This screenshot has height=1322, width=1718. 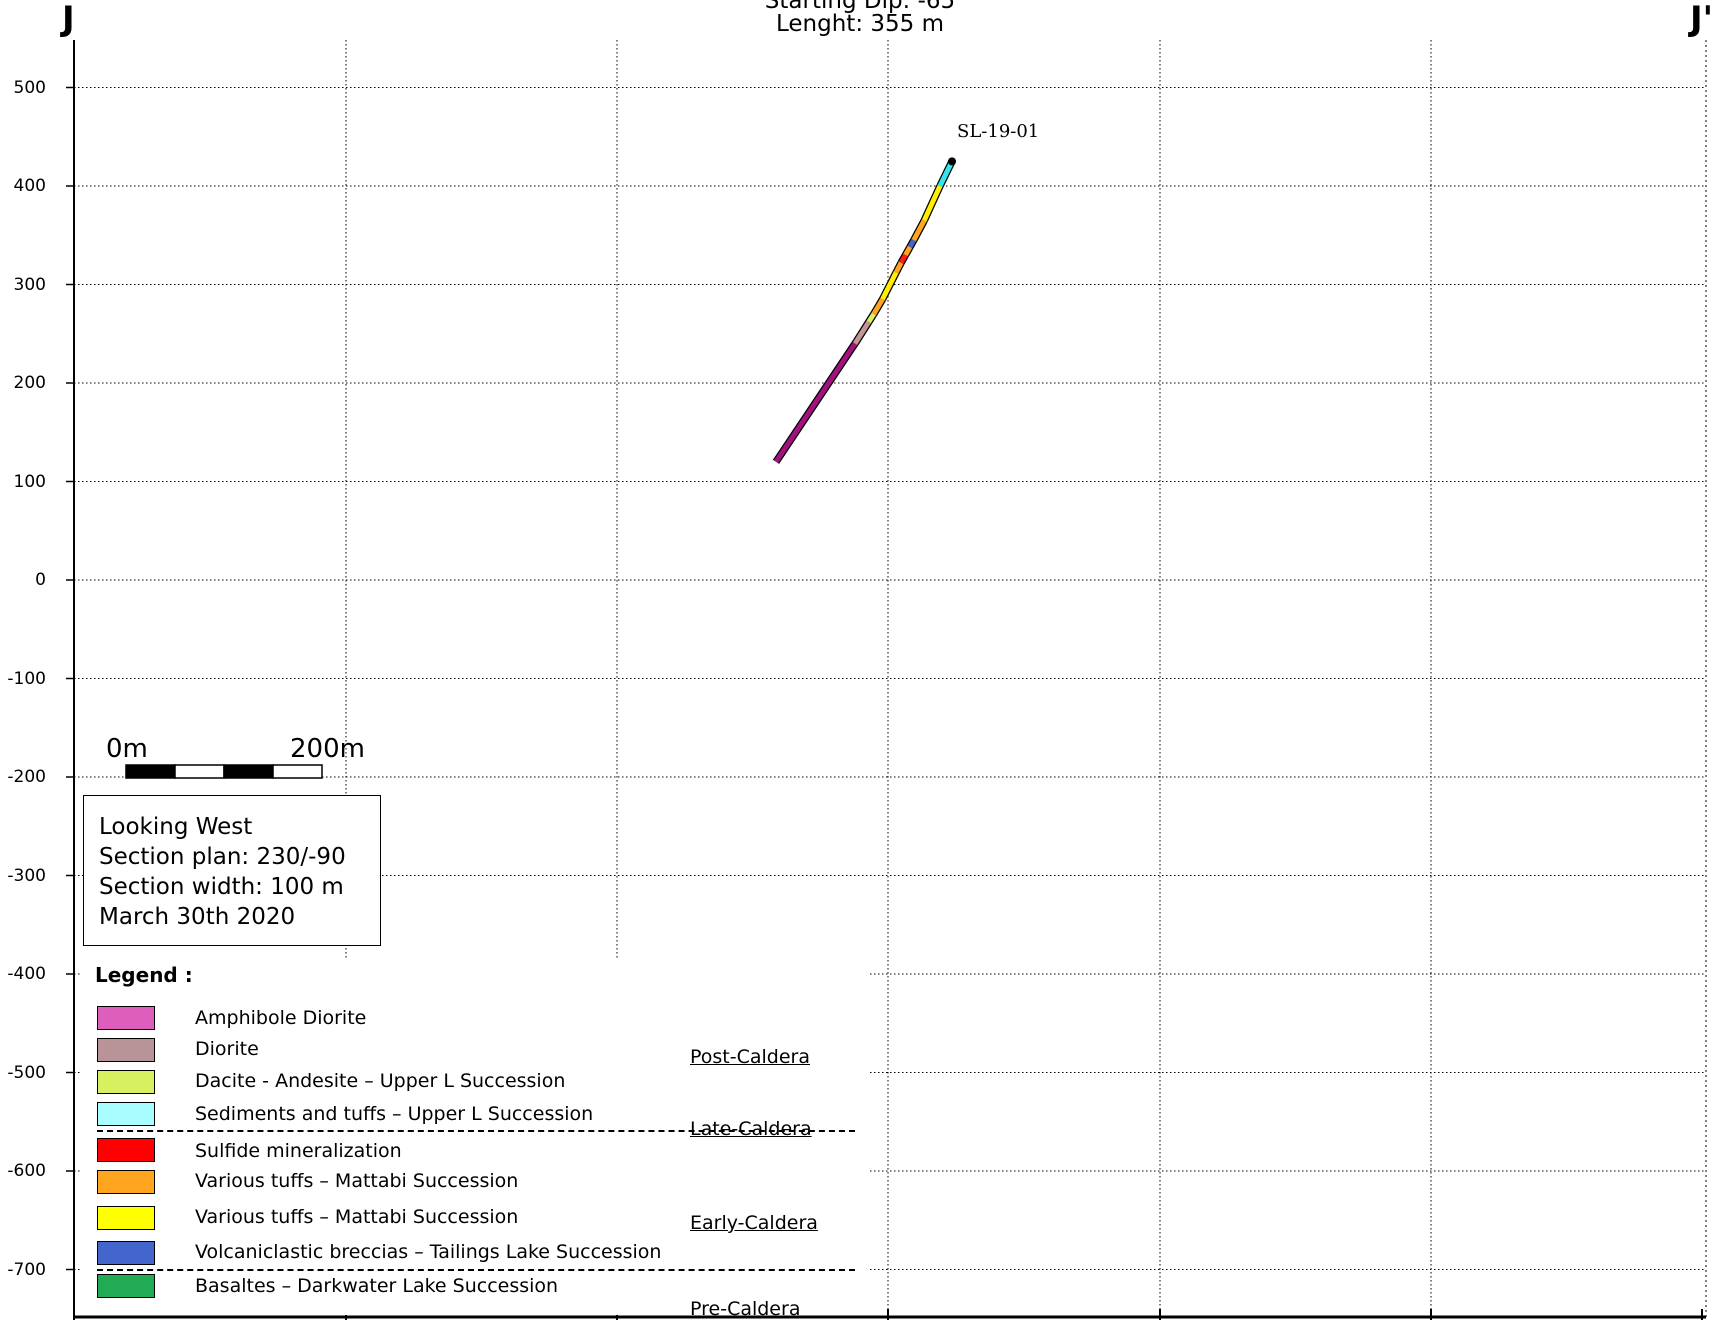 I want to click on elevation-tick-label: 400, so click(x=29, y=186).